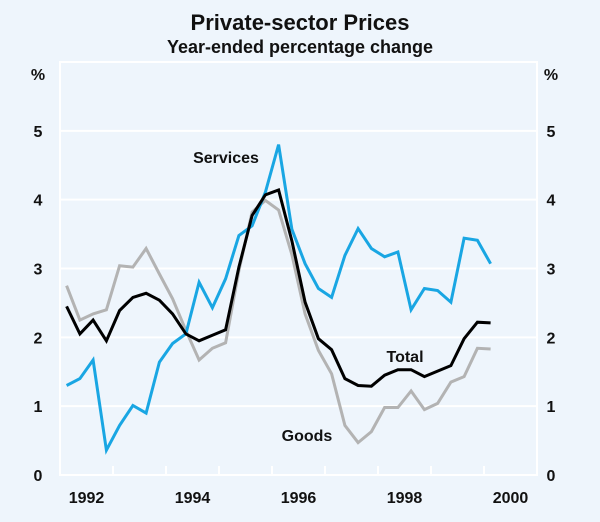 This screenshot has height=522, width=600. Describe the element at coordinates (38, 476) in the screenshot. I see `y-tick-label-left: 0` at that location.